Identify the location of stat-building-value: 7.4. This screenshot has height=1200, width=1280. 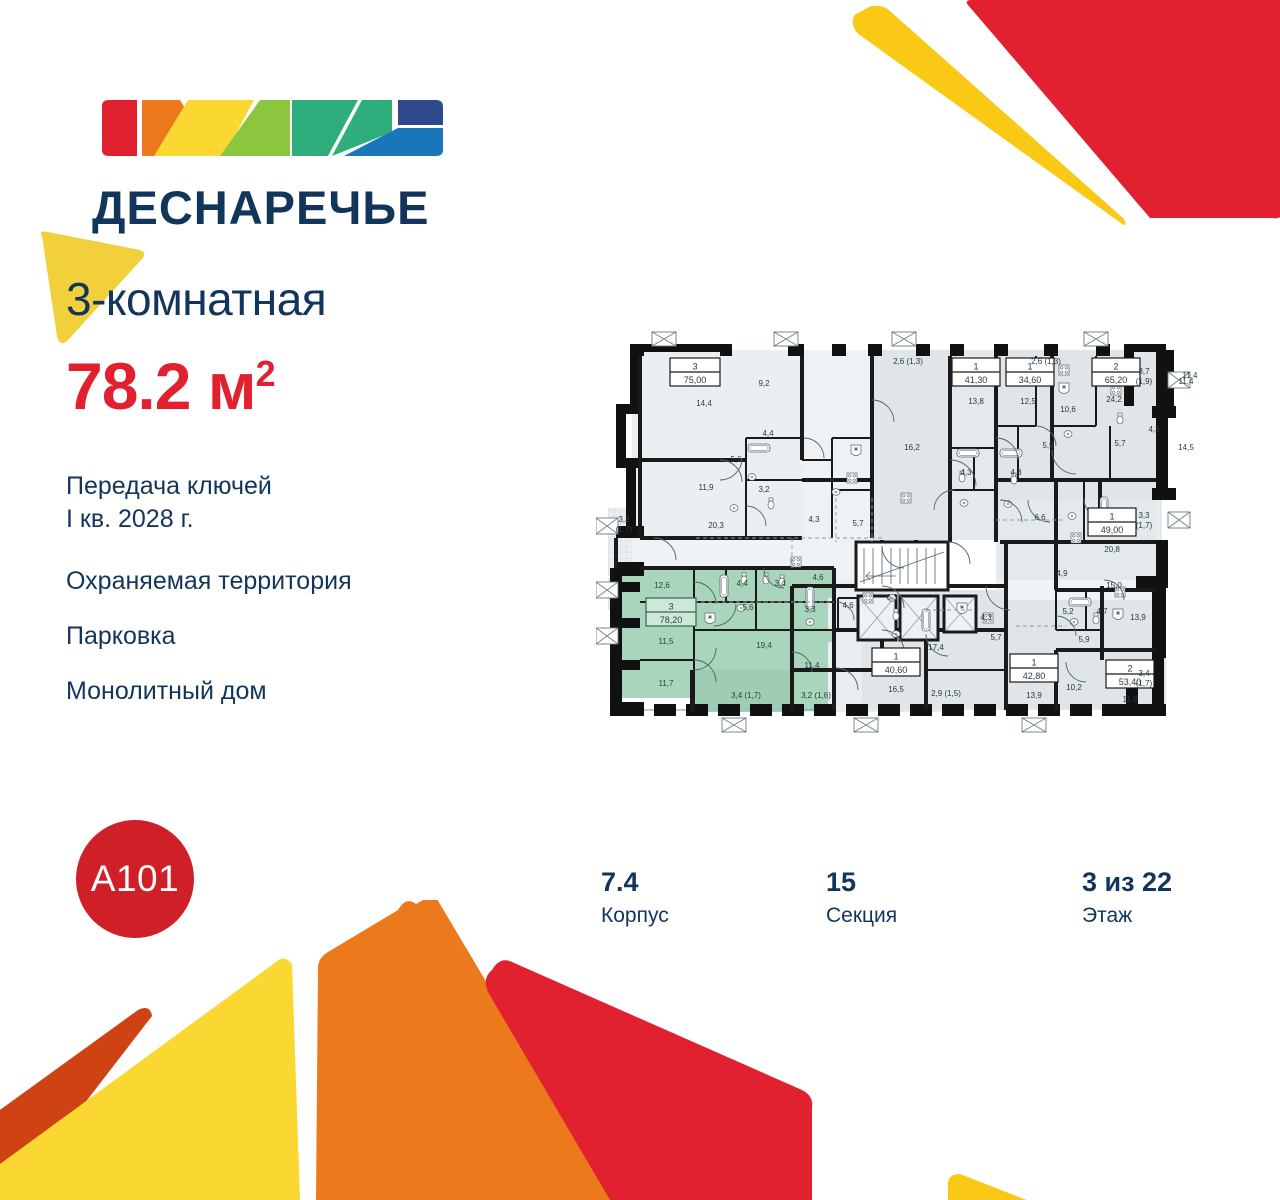
(620, 882).